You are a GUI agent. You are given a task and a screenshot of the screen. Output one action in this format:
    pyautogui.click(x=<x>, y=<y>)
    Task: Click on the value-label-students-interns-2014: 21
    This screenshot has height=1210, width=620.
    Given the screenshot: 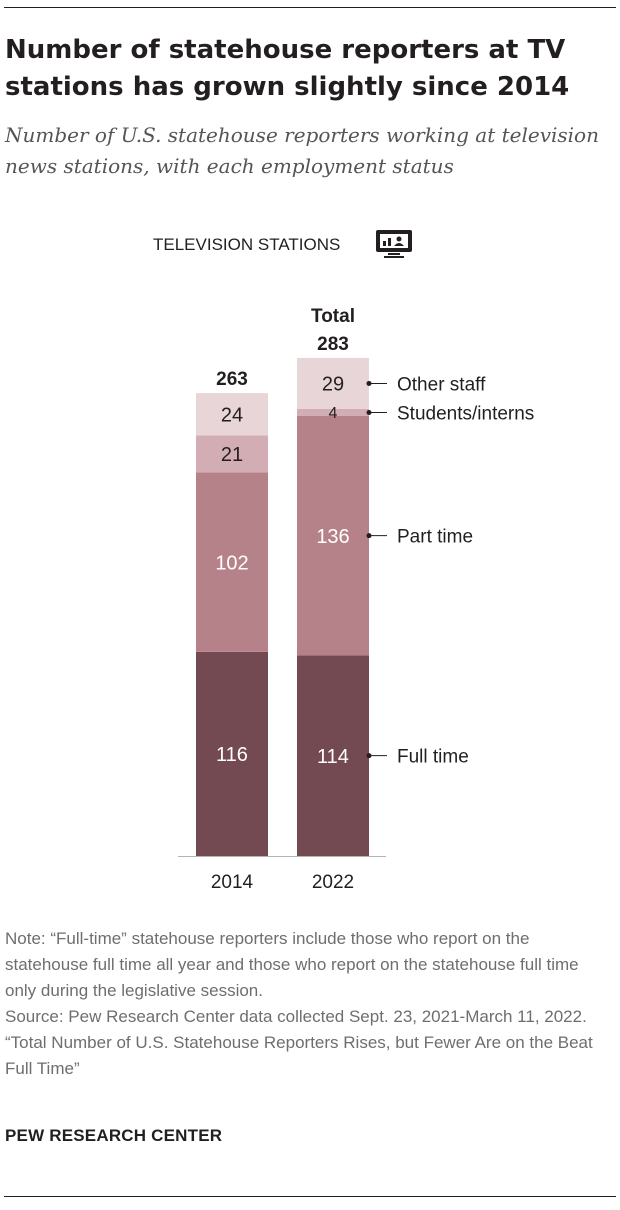 What is the action you would take?
    pyautogui.click(x=232, y=455)
    